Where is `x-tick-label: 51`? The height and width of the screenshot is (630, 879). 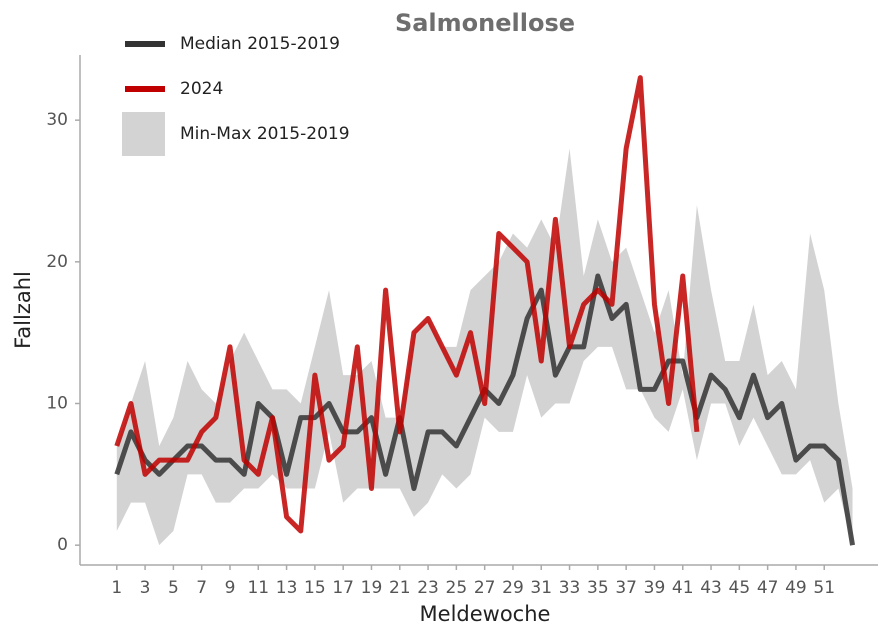
x-tick-label: 51 is located at coordinates (824, 588).